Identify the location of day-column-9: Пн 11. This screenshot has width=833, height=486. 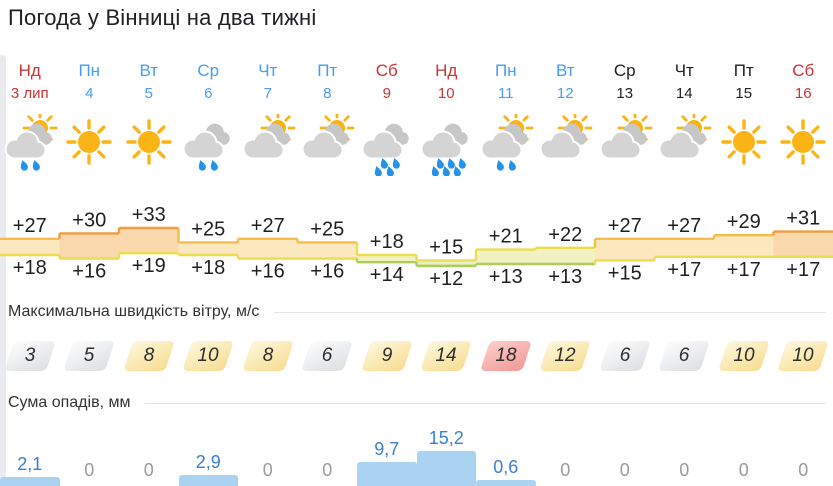
(506, 81).